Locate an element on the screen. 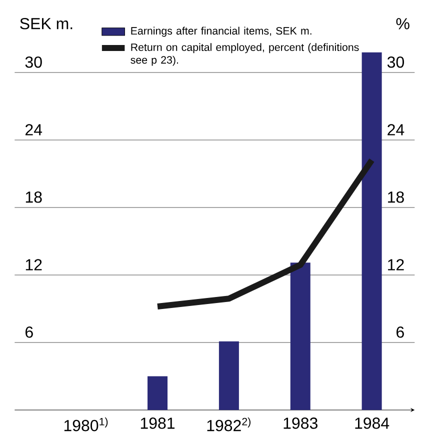  y2-axis-title: % is located at coordinates (403, 24).